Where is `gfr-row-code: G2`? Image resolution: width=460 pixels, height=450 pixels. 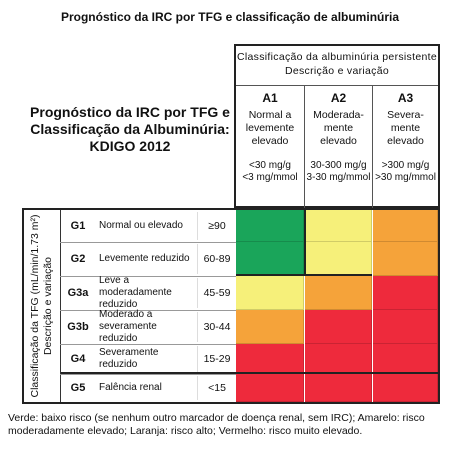
gfr-row-code: G2 is located at coordinates (78, 259).